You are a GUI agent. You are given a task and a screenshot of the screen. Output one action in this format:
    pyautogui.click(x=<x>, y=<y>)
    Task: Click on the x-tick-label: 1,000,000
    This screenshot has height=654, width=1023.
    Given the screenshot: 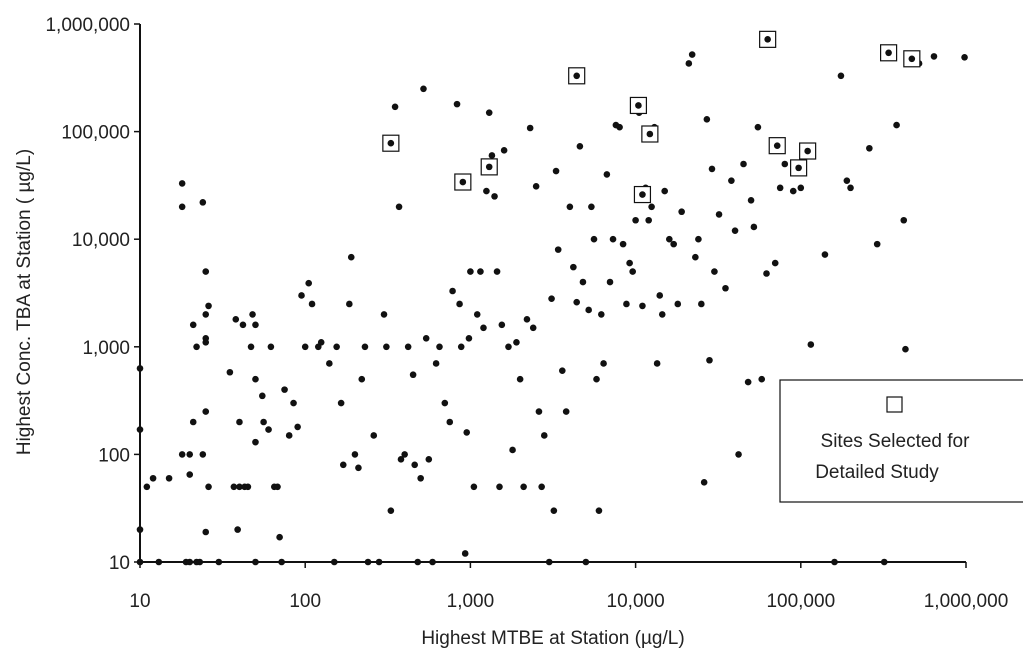 What is the action you would take?
    pyautogui.click(x=966, y=601)
    